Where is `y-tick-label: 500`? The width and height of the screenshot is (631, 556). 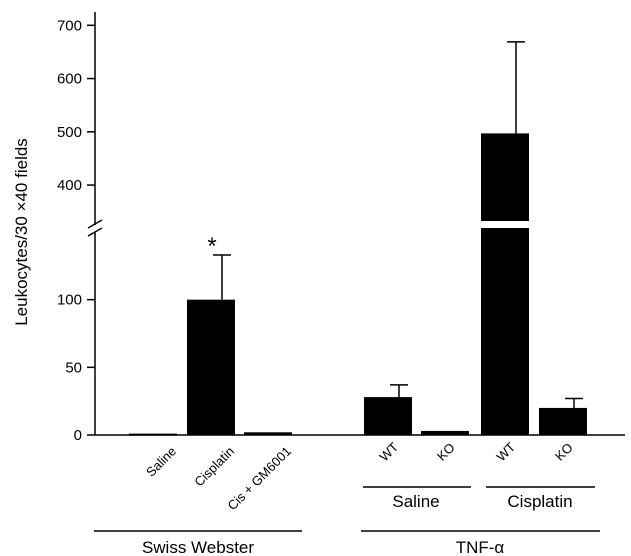 y-tick-label: 500 is located at coordinates (69, 132).